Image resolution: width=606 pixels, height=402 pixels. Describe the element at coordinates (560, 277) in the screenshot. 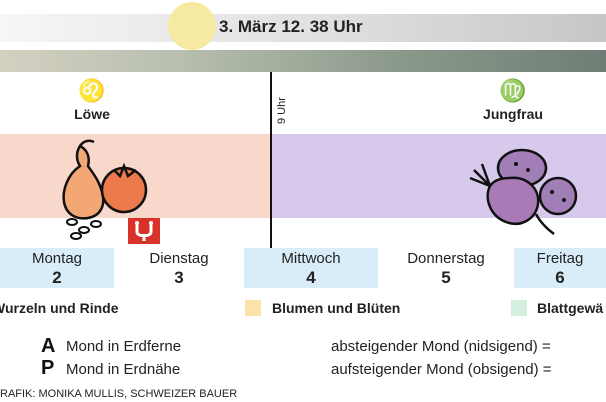

I see `day-date: 6` at that location.